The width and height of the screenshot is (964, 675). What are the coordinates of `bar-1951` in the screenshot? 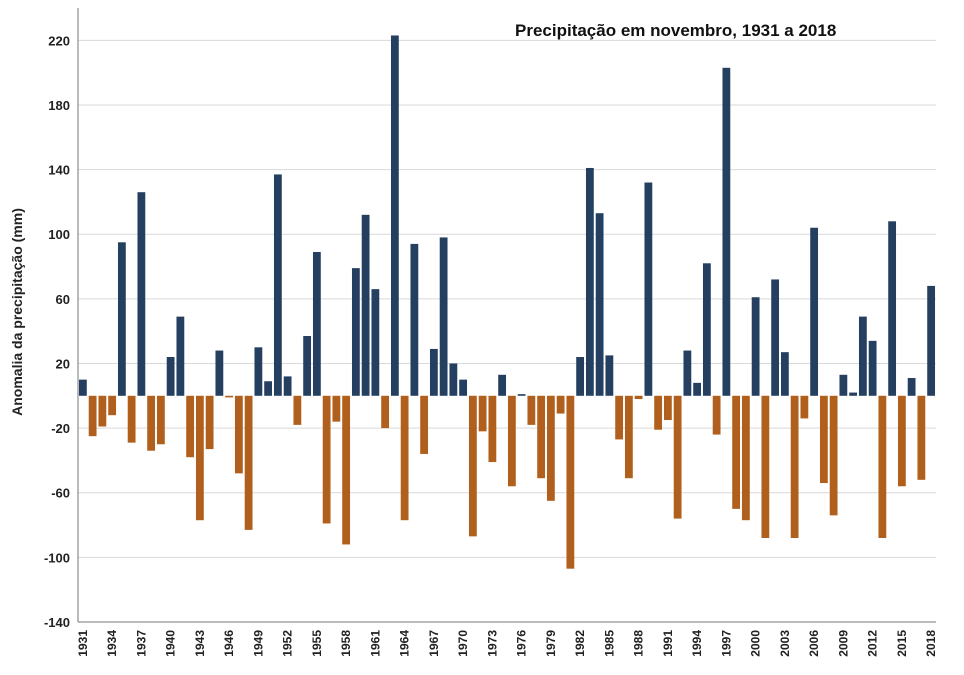 It's located at (277, 285).